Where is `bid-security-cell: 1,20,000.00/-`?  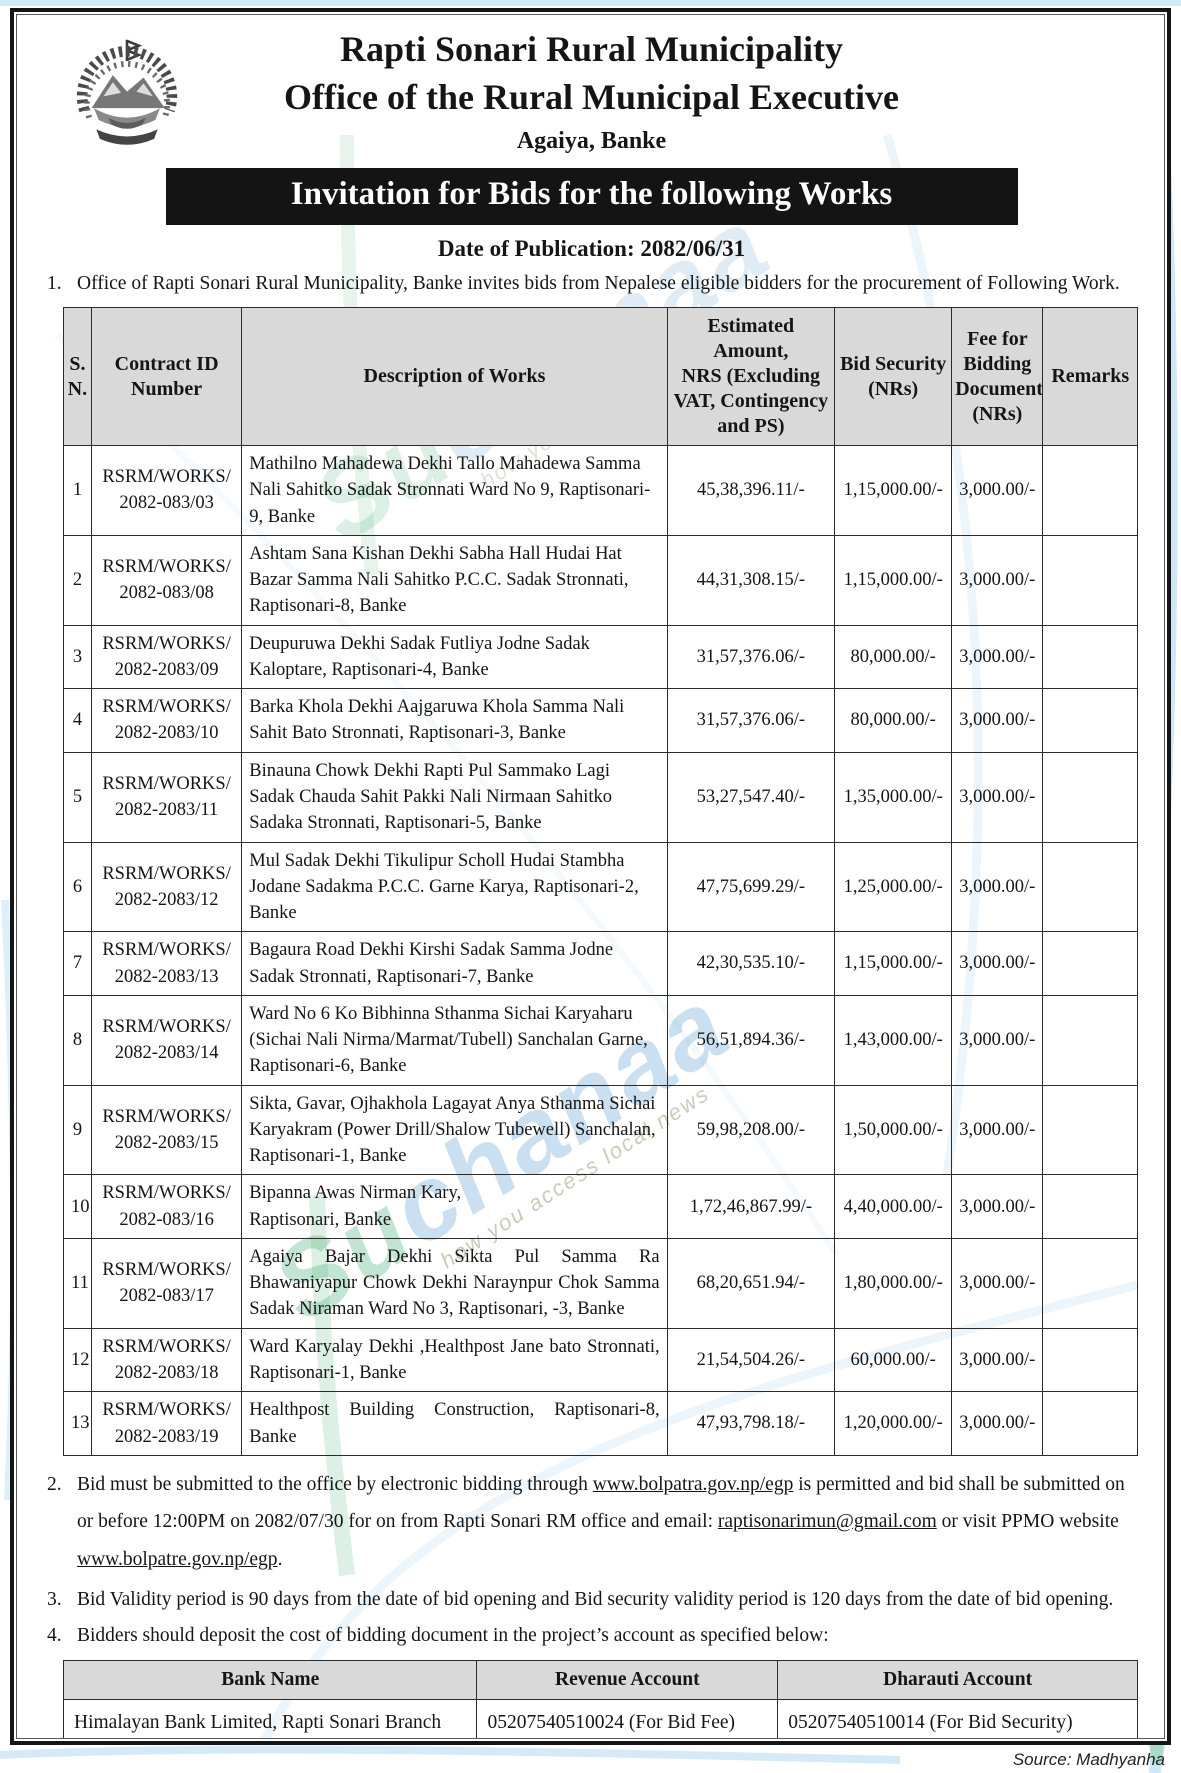
bid-security-cell: 1,20,000.00/- is located at coordinates (893, 1423).